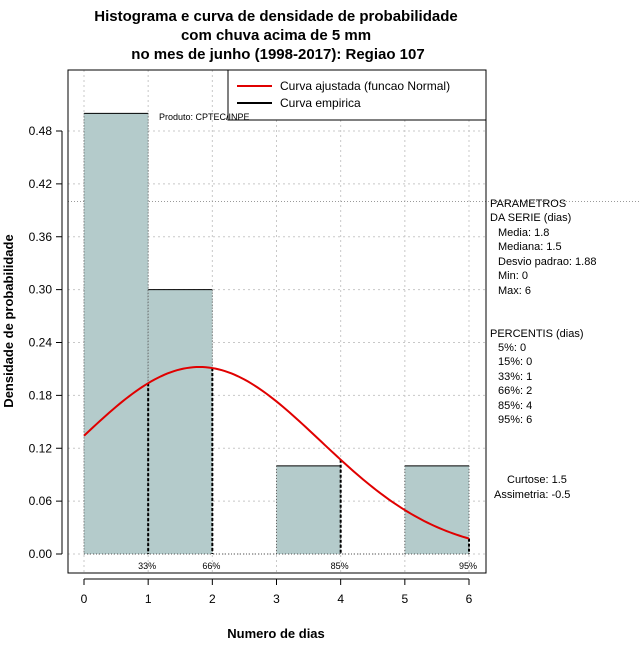 The image size is (640, 660). What do you see at coordinates (41, 501) in the screenshot?
I see `y-tick-label: 0.06` at bounding box center [41, 501].